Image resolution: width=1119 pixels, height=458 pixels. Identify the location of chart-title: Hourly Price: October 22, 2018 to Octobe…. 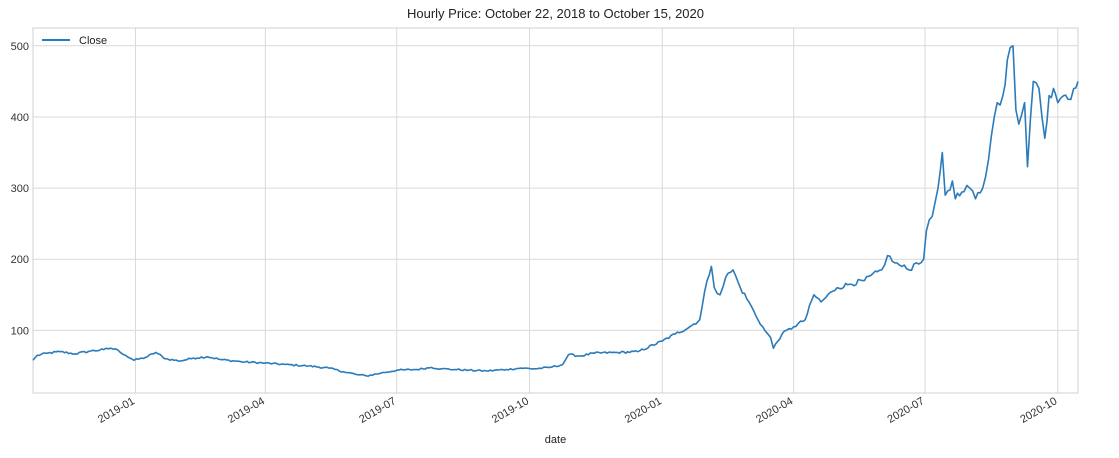
(555, 13).